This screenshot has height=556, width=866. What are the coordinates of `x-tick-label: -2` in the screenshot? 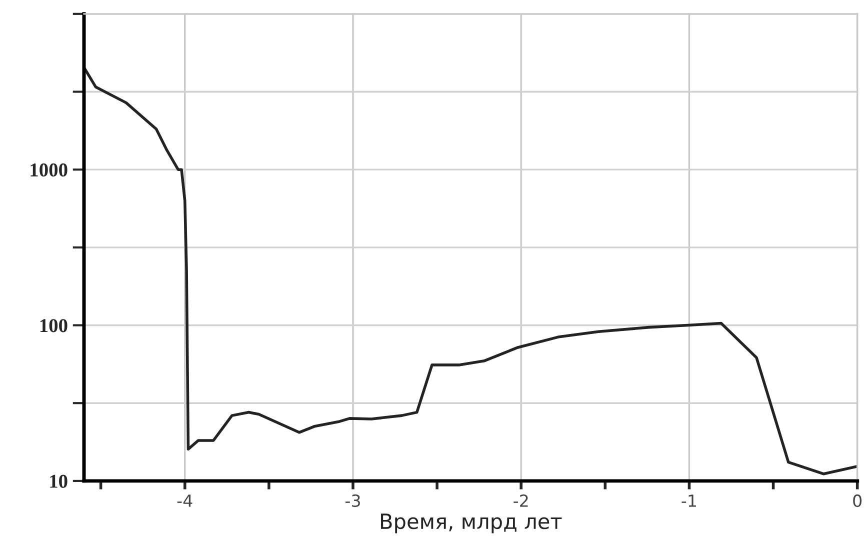 It's located at (521, 500).